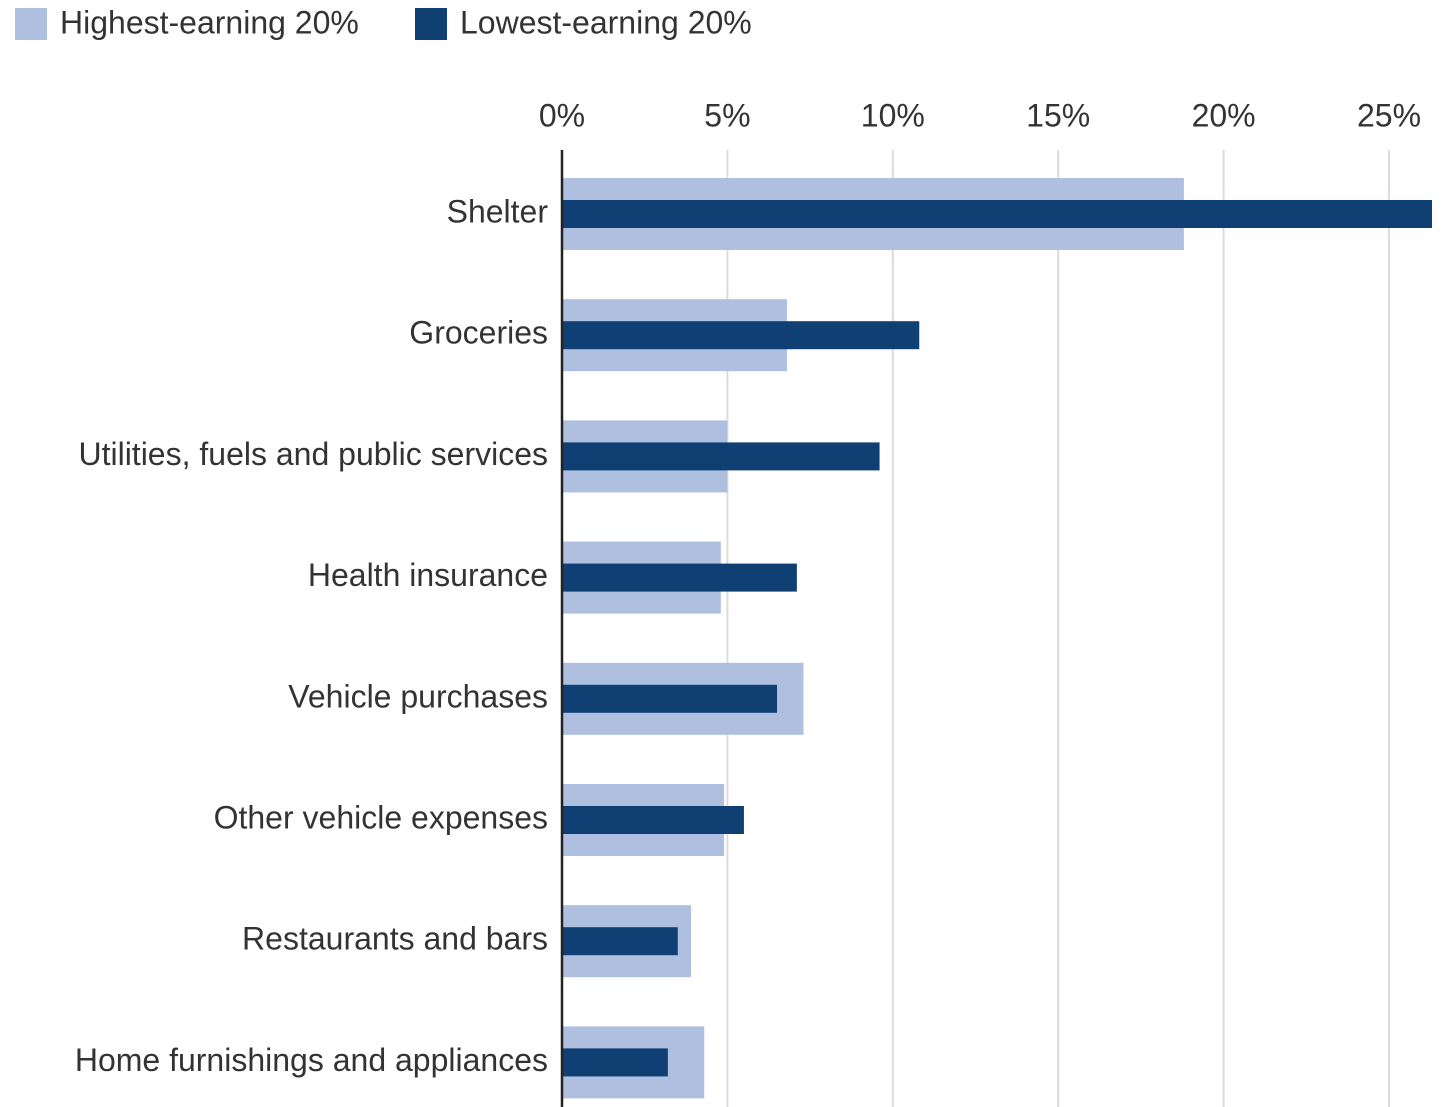  Describe the element at coordinates (395, 939) in the screenshot. I see `category-label: Restaurants and bars` at that location.